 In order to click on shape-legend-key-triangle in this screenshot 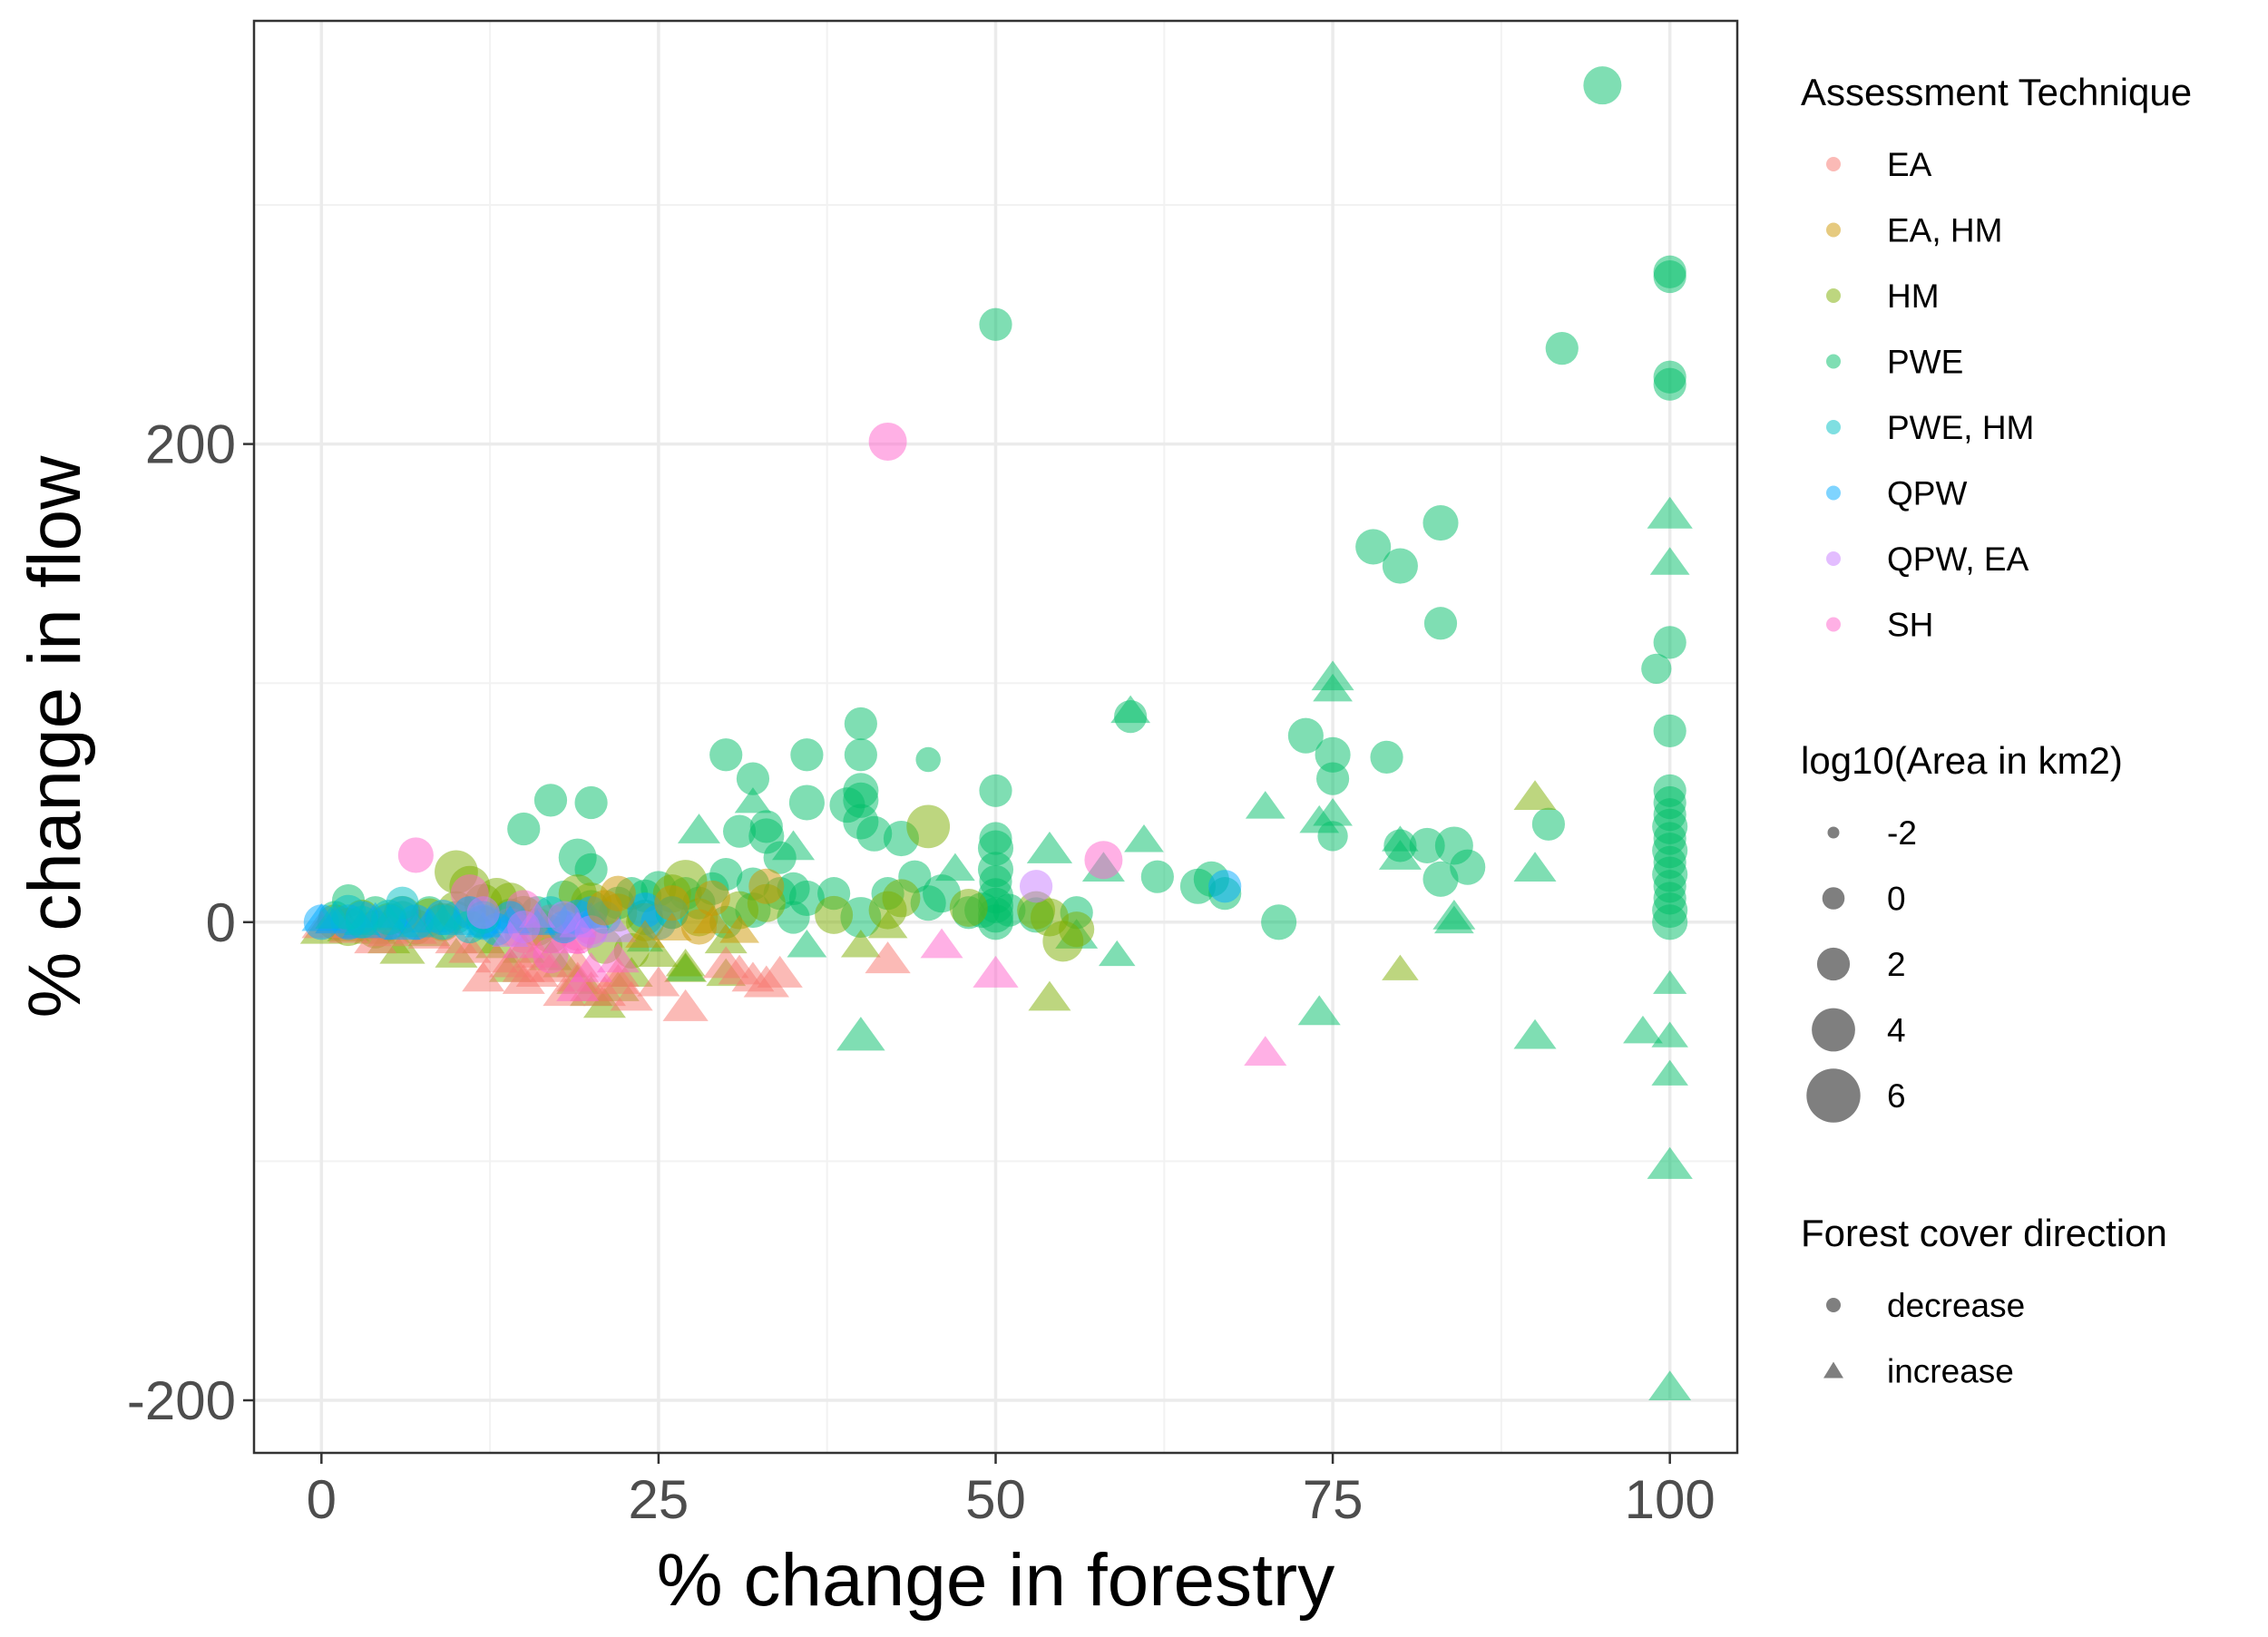, I will do `click(1833, 1370)`.